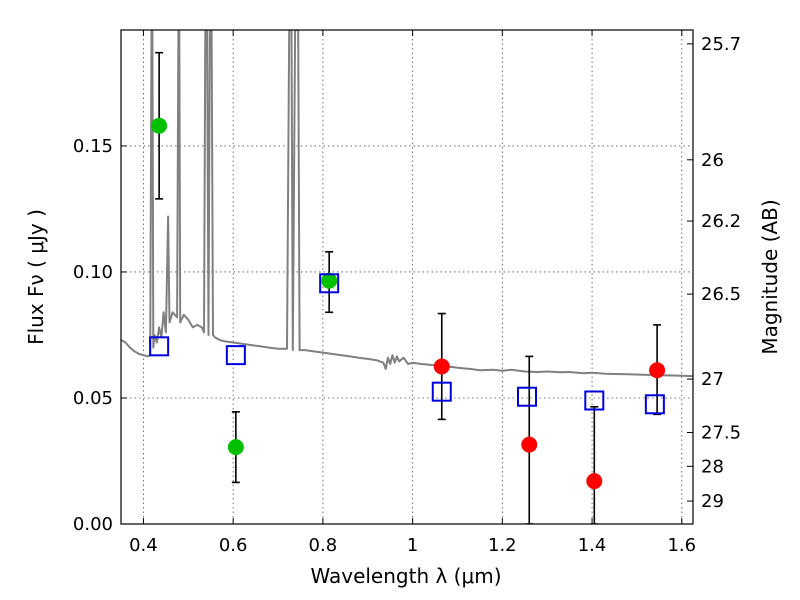 This screenshot has height=600, width=800. I want to click on right-tick-label: 29, so click(712, 501).